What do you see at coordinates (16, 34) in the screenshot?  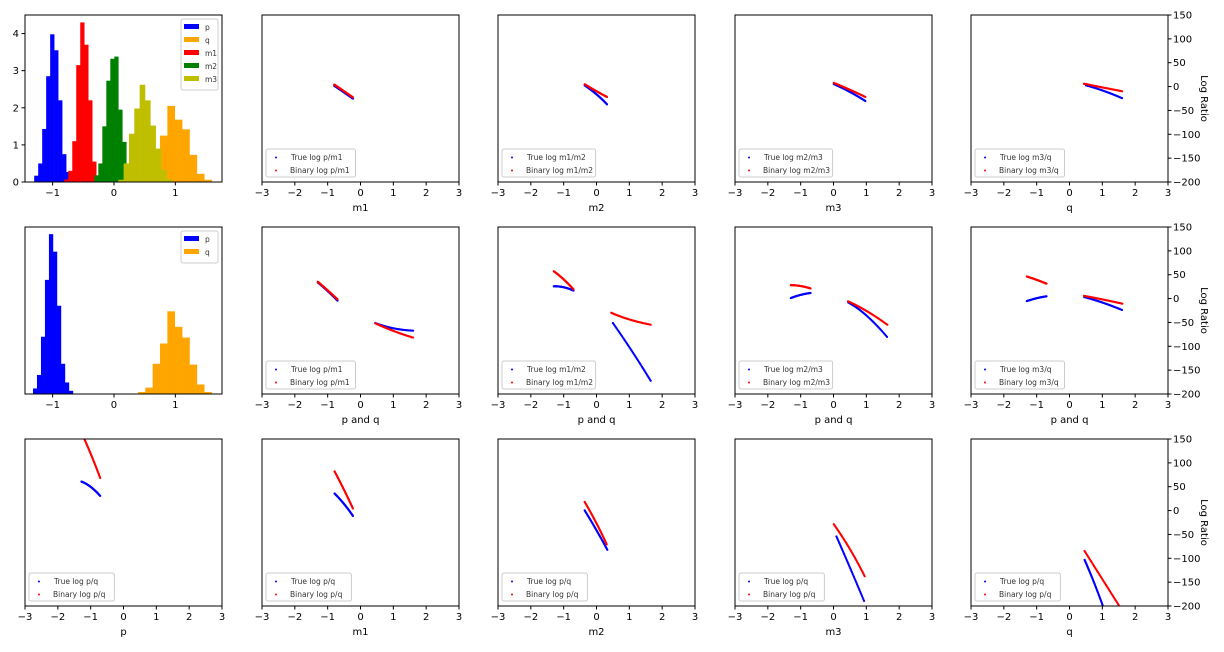 I see `y-tick-label: 4` at bounding box center [16, 34].